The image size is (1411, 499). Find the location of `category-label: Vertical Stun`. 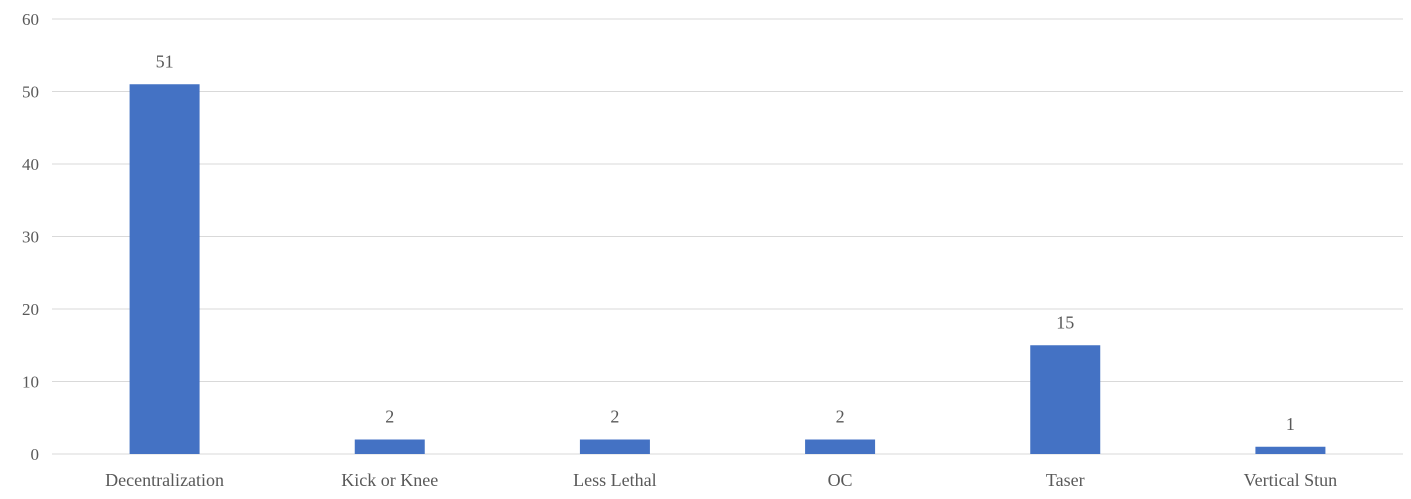

category-label: Vertical Stun is located at coordinates (1290, 480).